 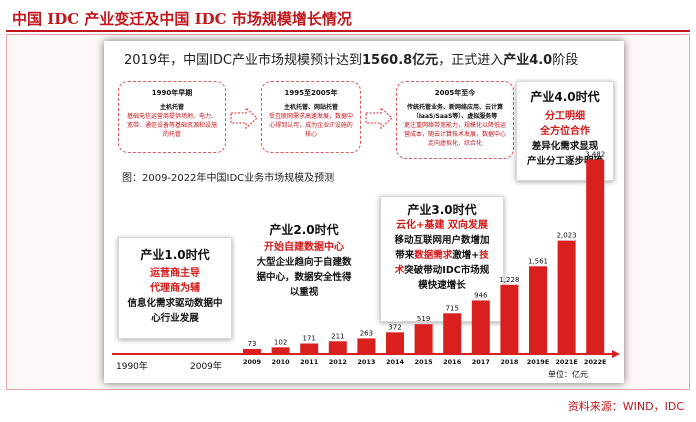 I want to click on bar-2010, so click(x=280, y=350).